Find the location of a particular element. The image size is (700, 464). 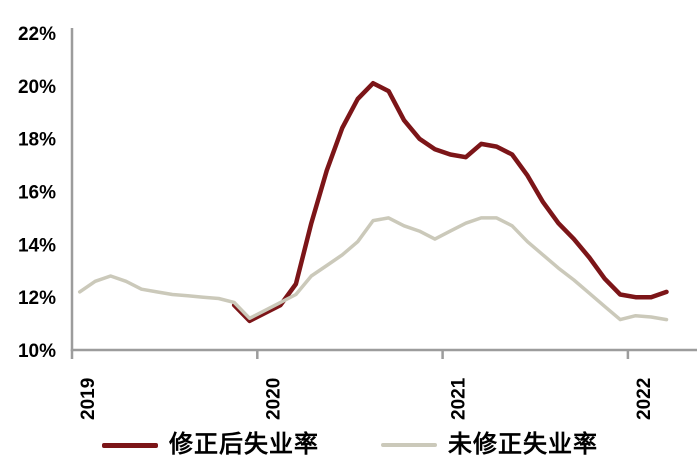

y-tick-label: 16% is located at coordinates (37, 193).